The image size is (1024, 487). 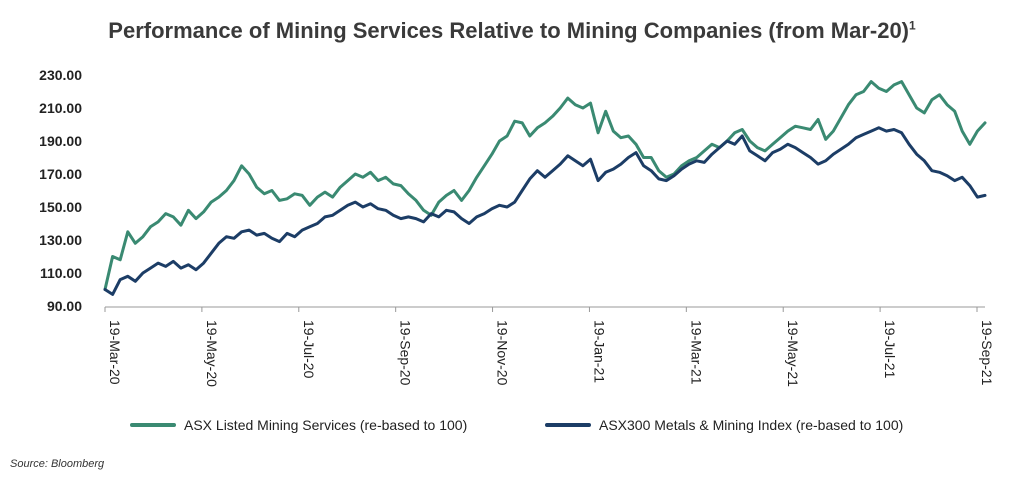 What do you see at coordinates (60, 207) in the screenshot?
I see `y-tick-label: 150.00` at bounding box center [60, 207].